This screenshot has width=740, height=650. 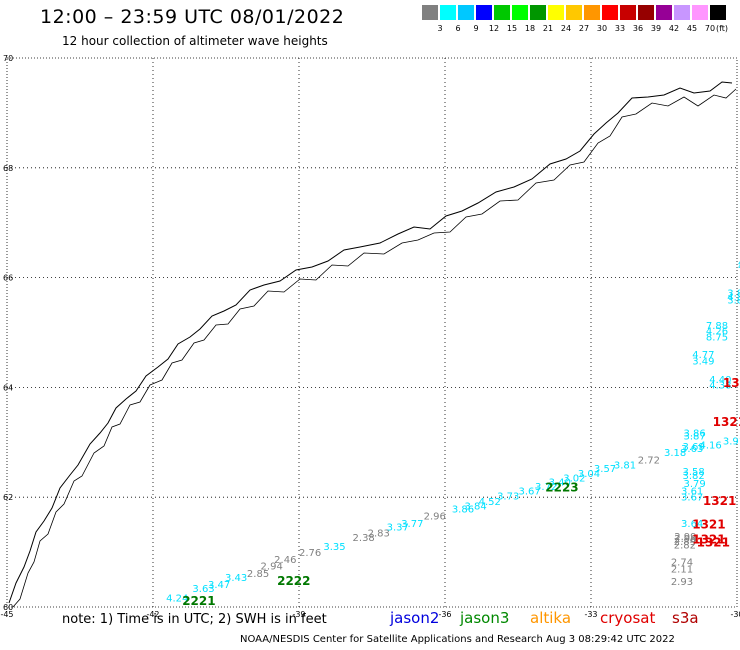 I want to click on wave-height-label: 3.58, so click(x=693, y=472).